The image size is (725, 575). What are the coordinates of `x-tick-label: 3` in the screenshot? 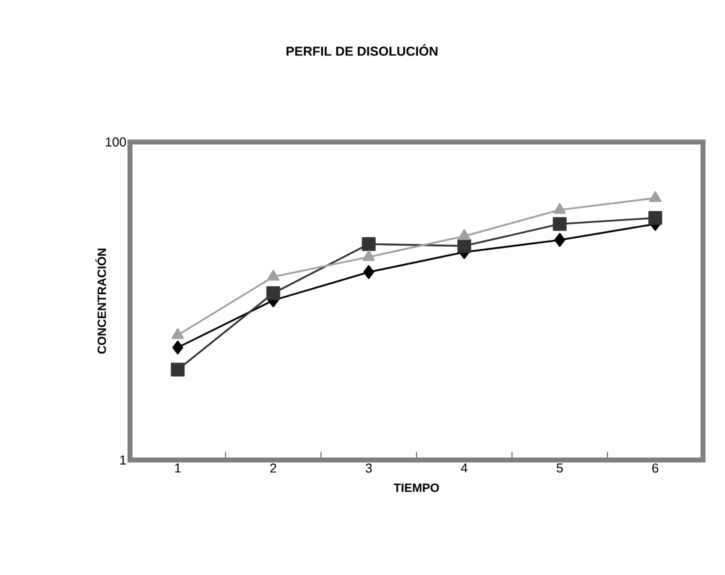 It's located at (369, 468).